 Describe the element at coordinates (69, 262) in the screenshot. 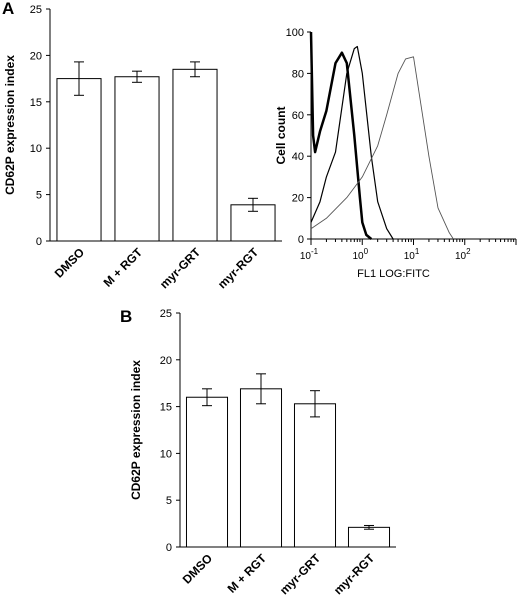

I see `chart-a-category-label: DMSO` at that location.